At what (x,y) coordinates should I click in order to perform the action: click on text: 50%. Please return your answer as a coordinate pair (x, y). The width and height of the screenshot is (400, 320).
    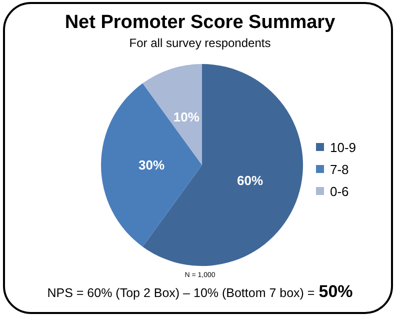
    Looking at the image, I should click on (335, 291).